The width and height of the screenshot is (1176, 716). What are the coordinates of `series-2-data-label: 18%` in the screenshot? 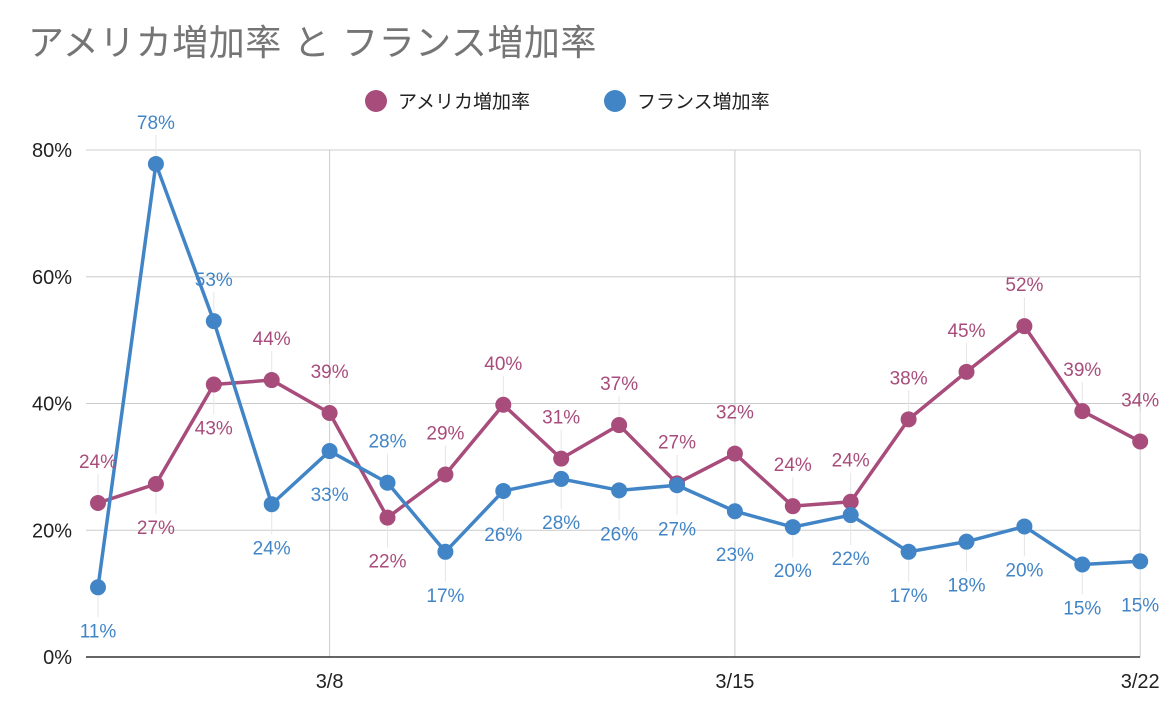 It's located at (966, 586).